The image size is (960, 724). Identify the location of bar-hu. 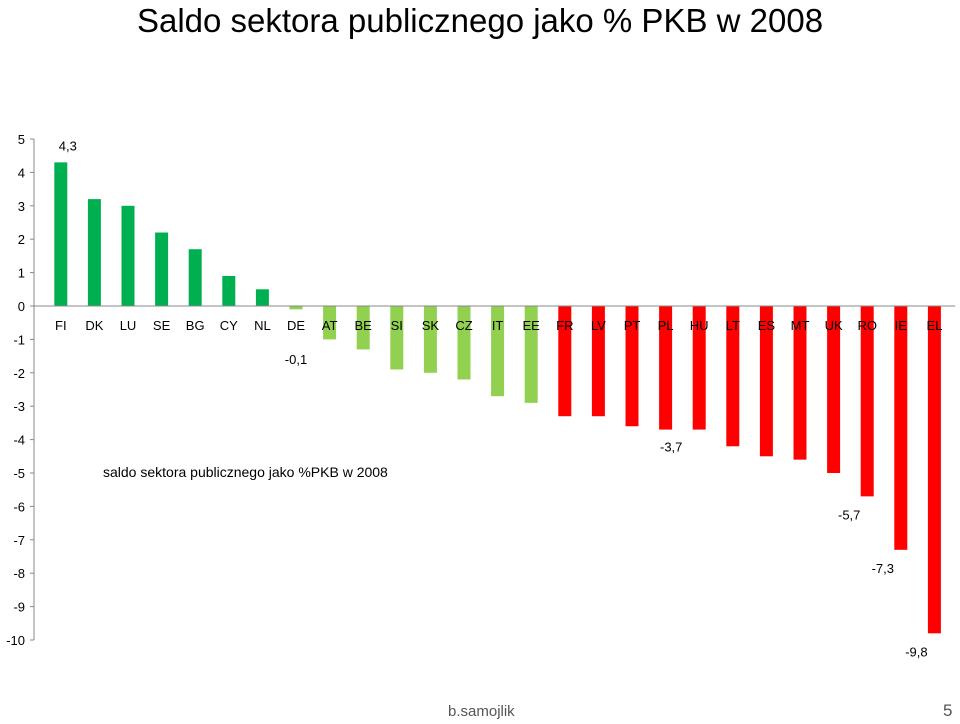
(699, 368).